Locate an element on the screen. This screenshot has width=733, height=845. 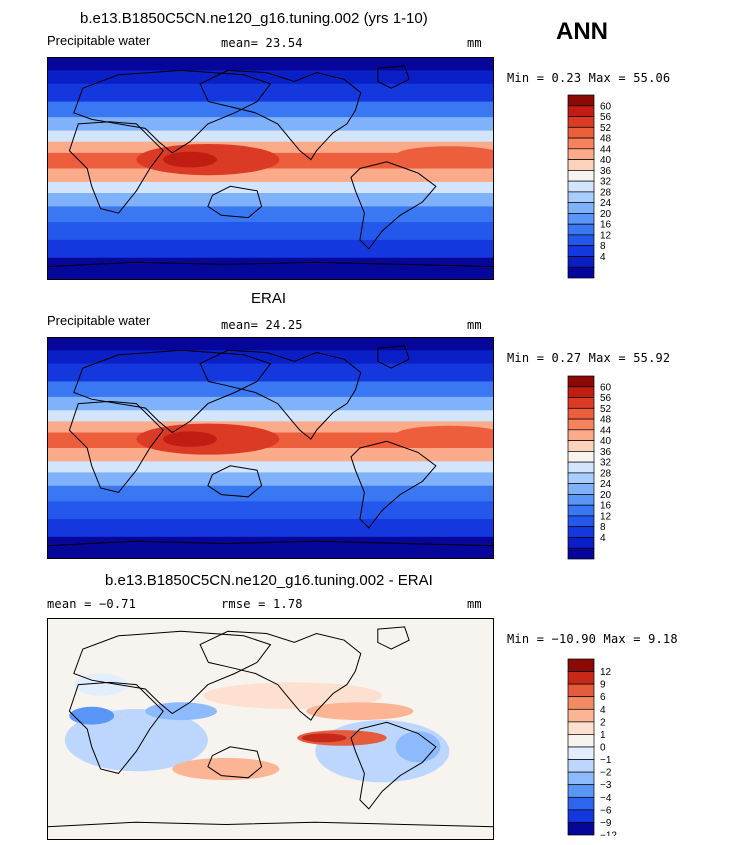
colorbar-tick-label: 36 is located at coordinates (606, 452).